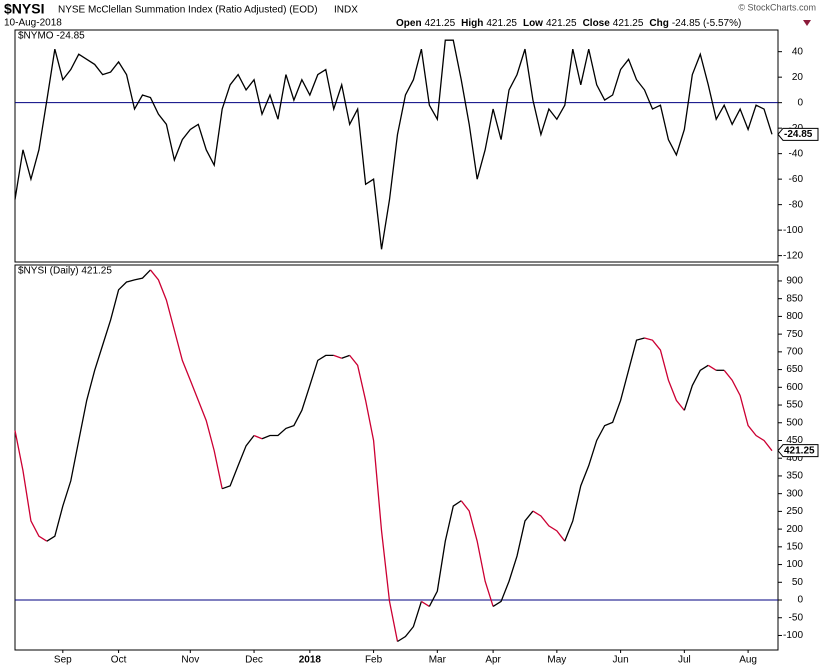 The image size is (820, 668). I want to click on quote-value: -24.85 (-5.57%), so click(706, 23).